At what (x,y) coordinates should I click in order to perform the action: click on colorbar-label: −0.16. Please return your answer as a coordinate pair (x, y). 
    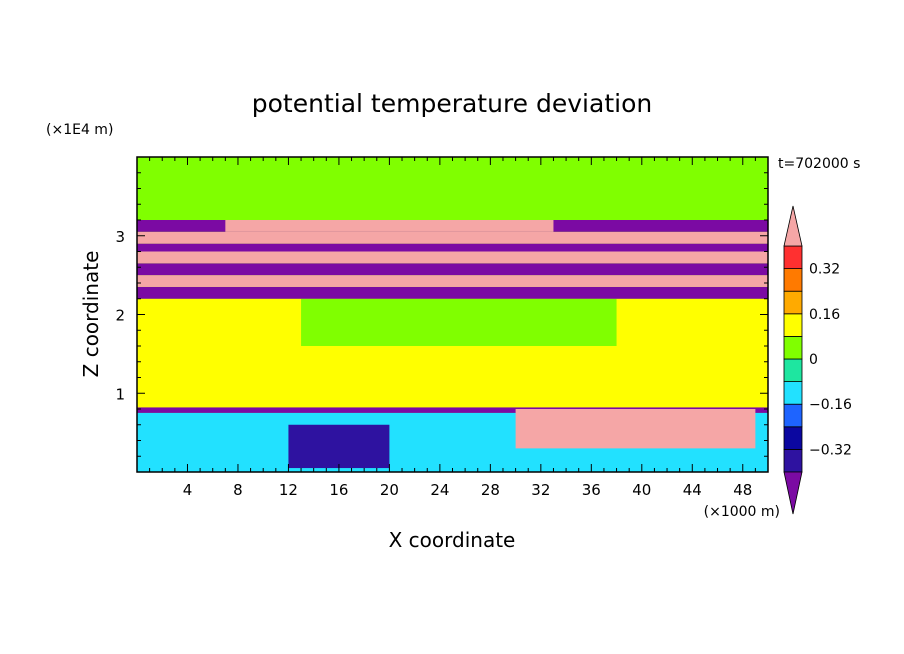
    Looking at the image, I should click on (830, 405).